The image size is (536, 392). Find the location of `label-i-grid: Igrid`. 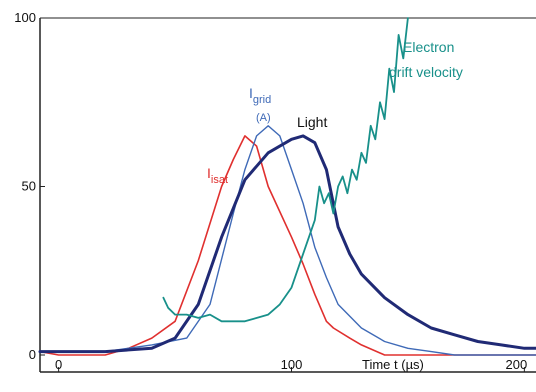

label-i-grid: Igrid is located at coordinates (260, 95).